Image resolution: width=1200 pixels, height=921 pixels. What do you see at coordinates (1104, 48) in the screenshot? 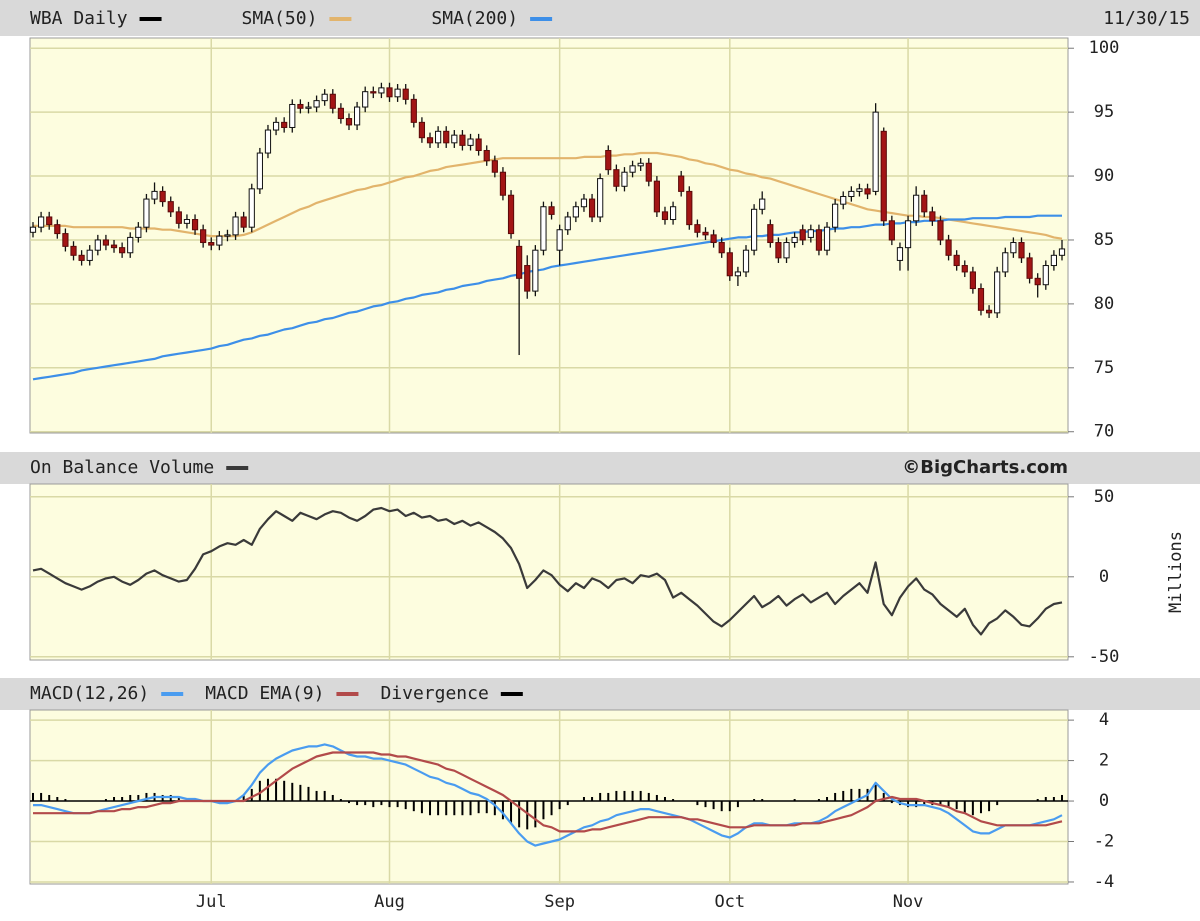
I see `y-tick-label: 100` at bounding box center [1104, 48].